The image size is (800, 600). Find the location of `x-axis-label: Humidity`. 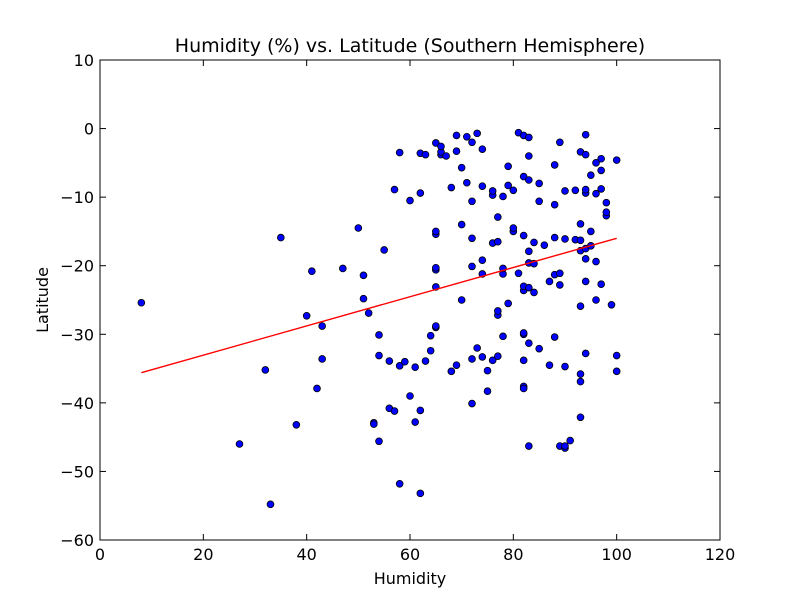

x-axis-label: Humidity is located at coordinates (410, 578).